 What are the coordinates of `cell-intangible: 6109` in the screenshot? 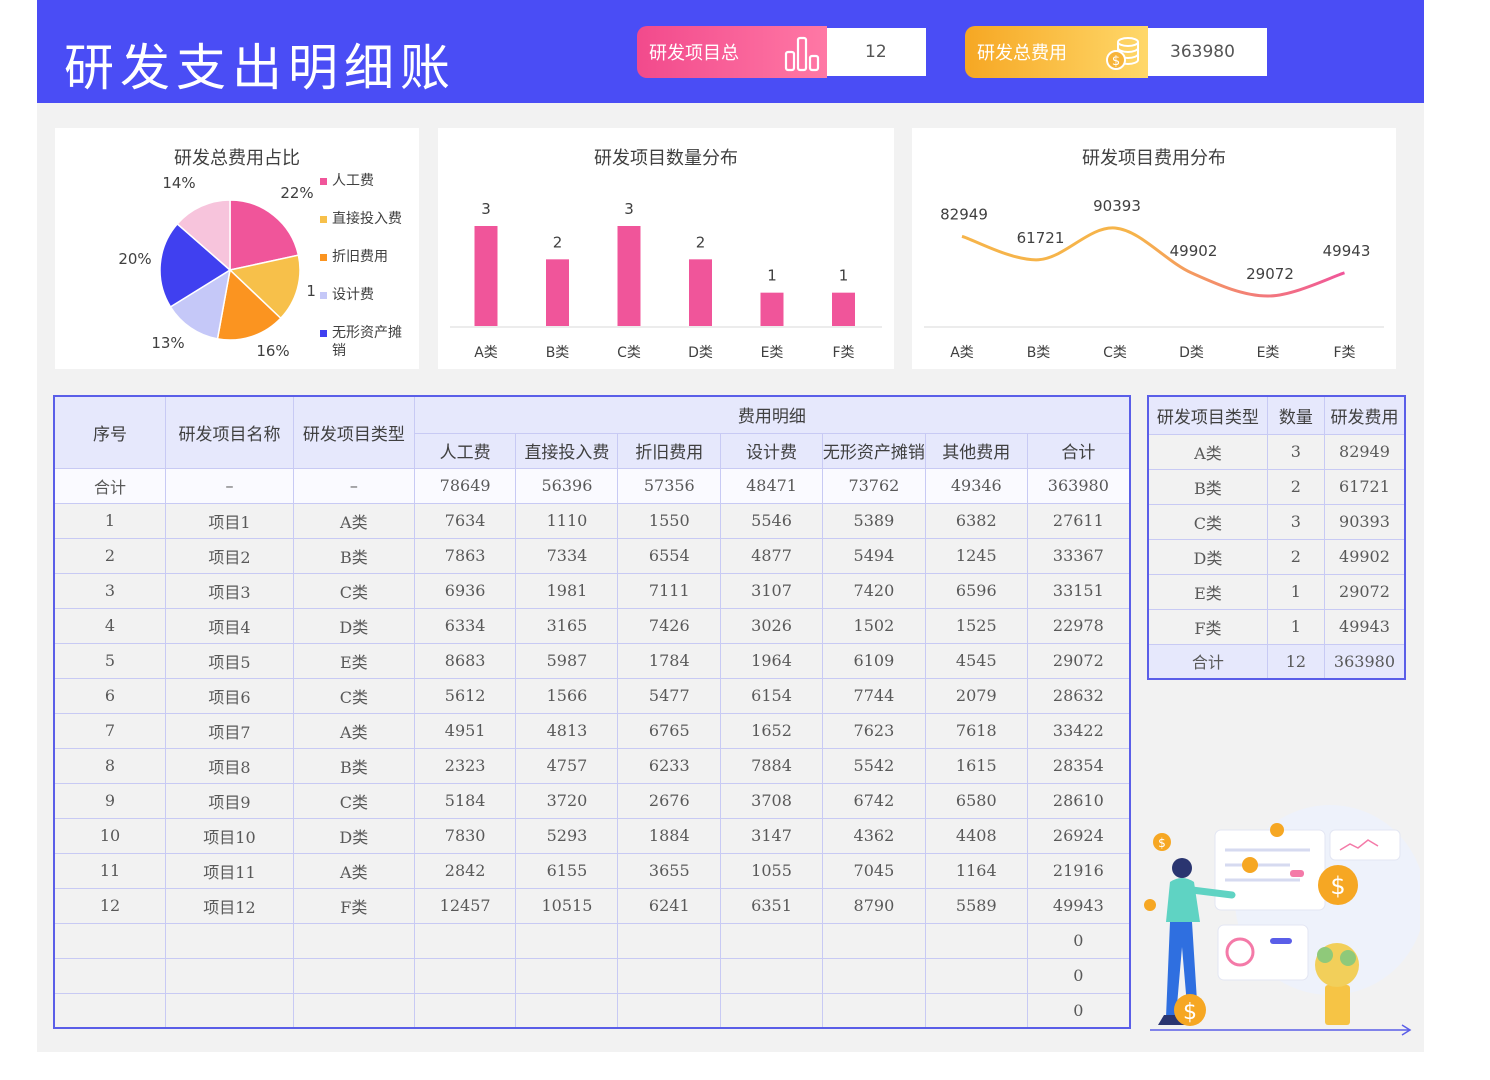 It's located at (873, 660).